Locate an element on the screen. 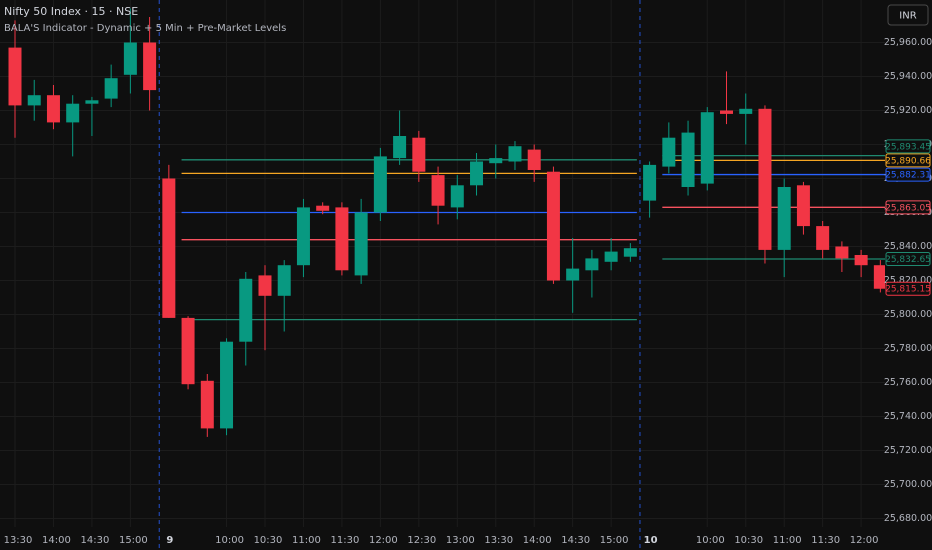  y-tick-label: 25,820.00 is located at coordinates (908, 280).